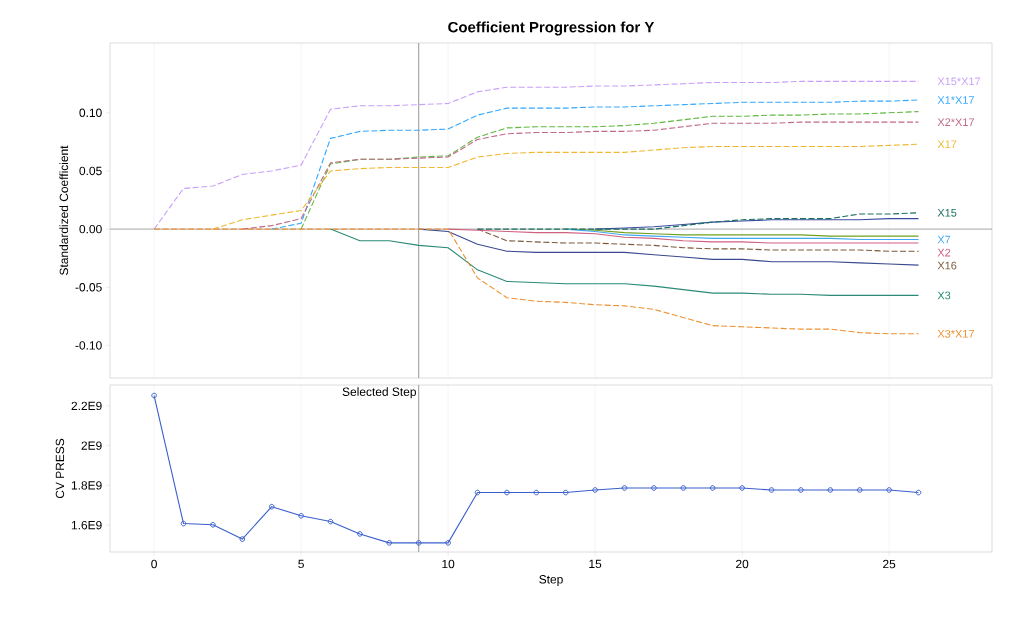 This screenshot has width=1009, height=617. Describe the element at coordinates (944, 239) in the screenshot. I see `series-label: X7` at that location.